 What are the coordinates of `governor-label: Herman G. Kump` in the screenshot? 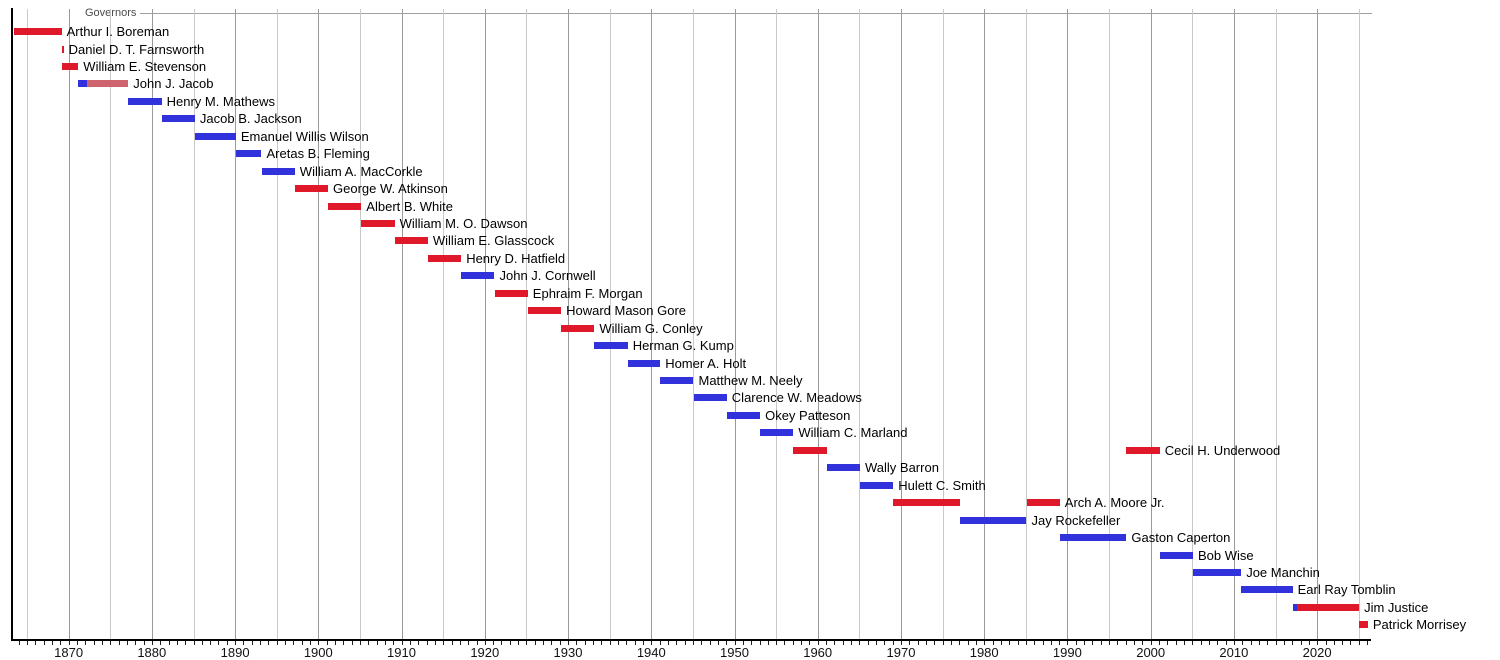 It's located at (683, 346).